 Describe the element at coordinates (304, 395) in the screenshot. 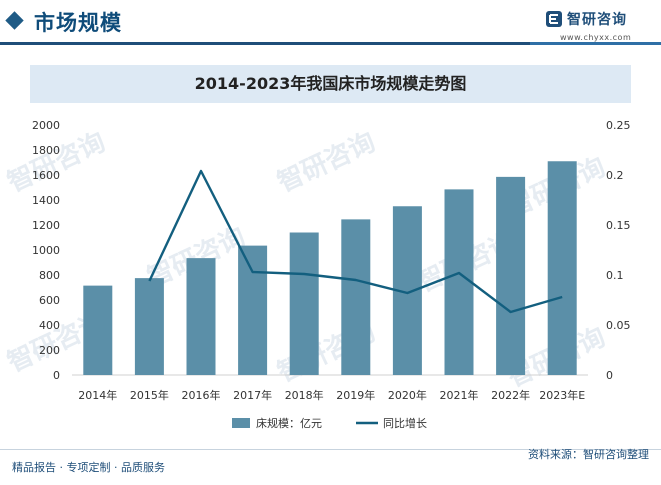

I see `x-tick-label: 2018年` at that location.